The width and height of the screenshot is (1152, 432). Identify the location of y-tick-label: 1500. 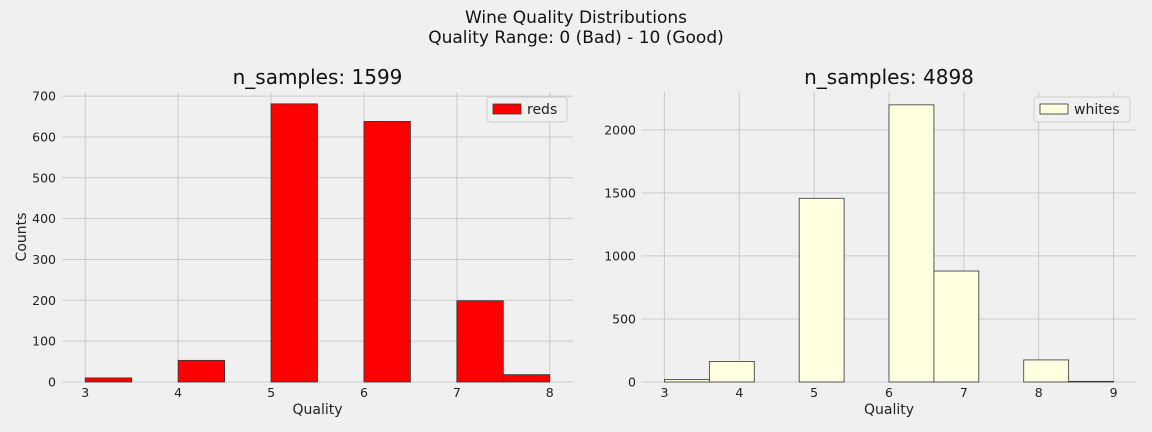
(620, 192).